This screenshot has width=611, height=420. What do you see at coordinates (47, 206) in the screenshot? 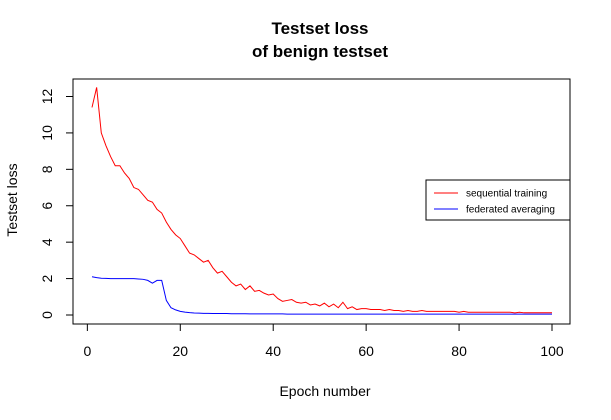
I see `y-tick-label: 6` at bounding box center [47, 206].